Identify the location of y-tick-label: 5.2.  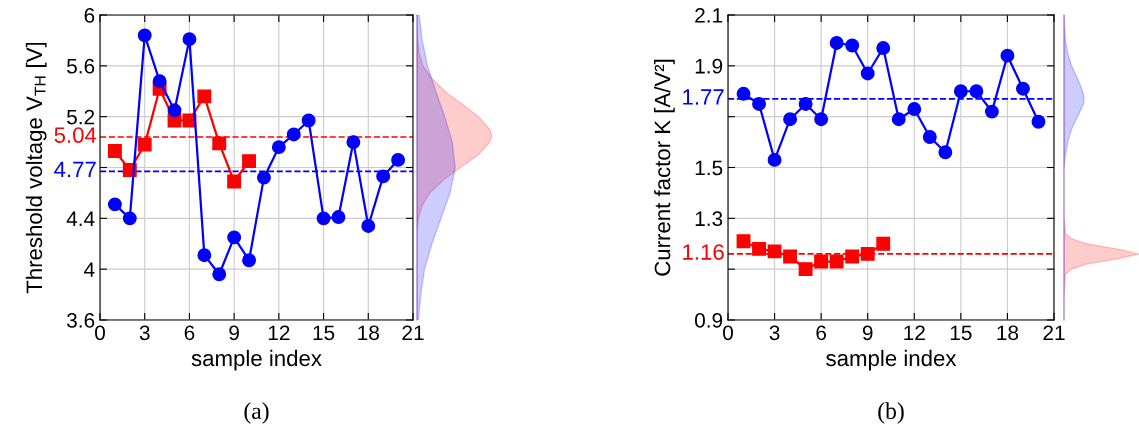
(81, 117).